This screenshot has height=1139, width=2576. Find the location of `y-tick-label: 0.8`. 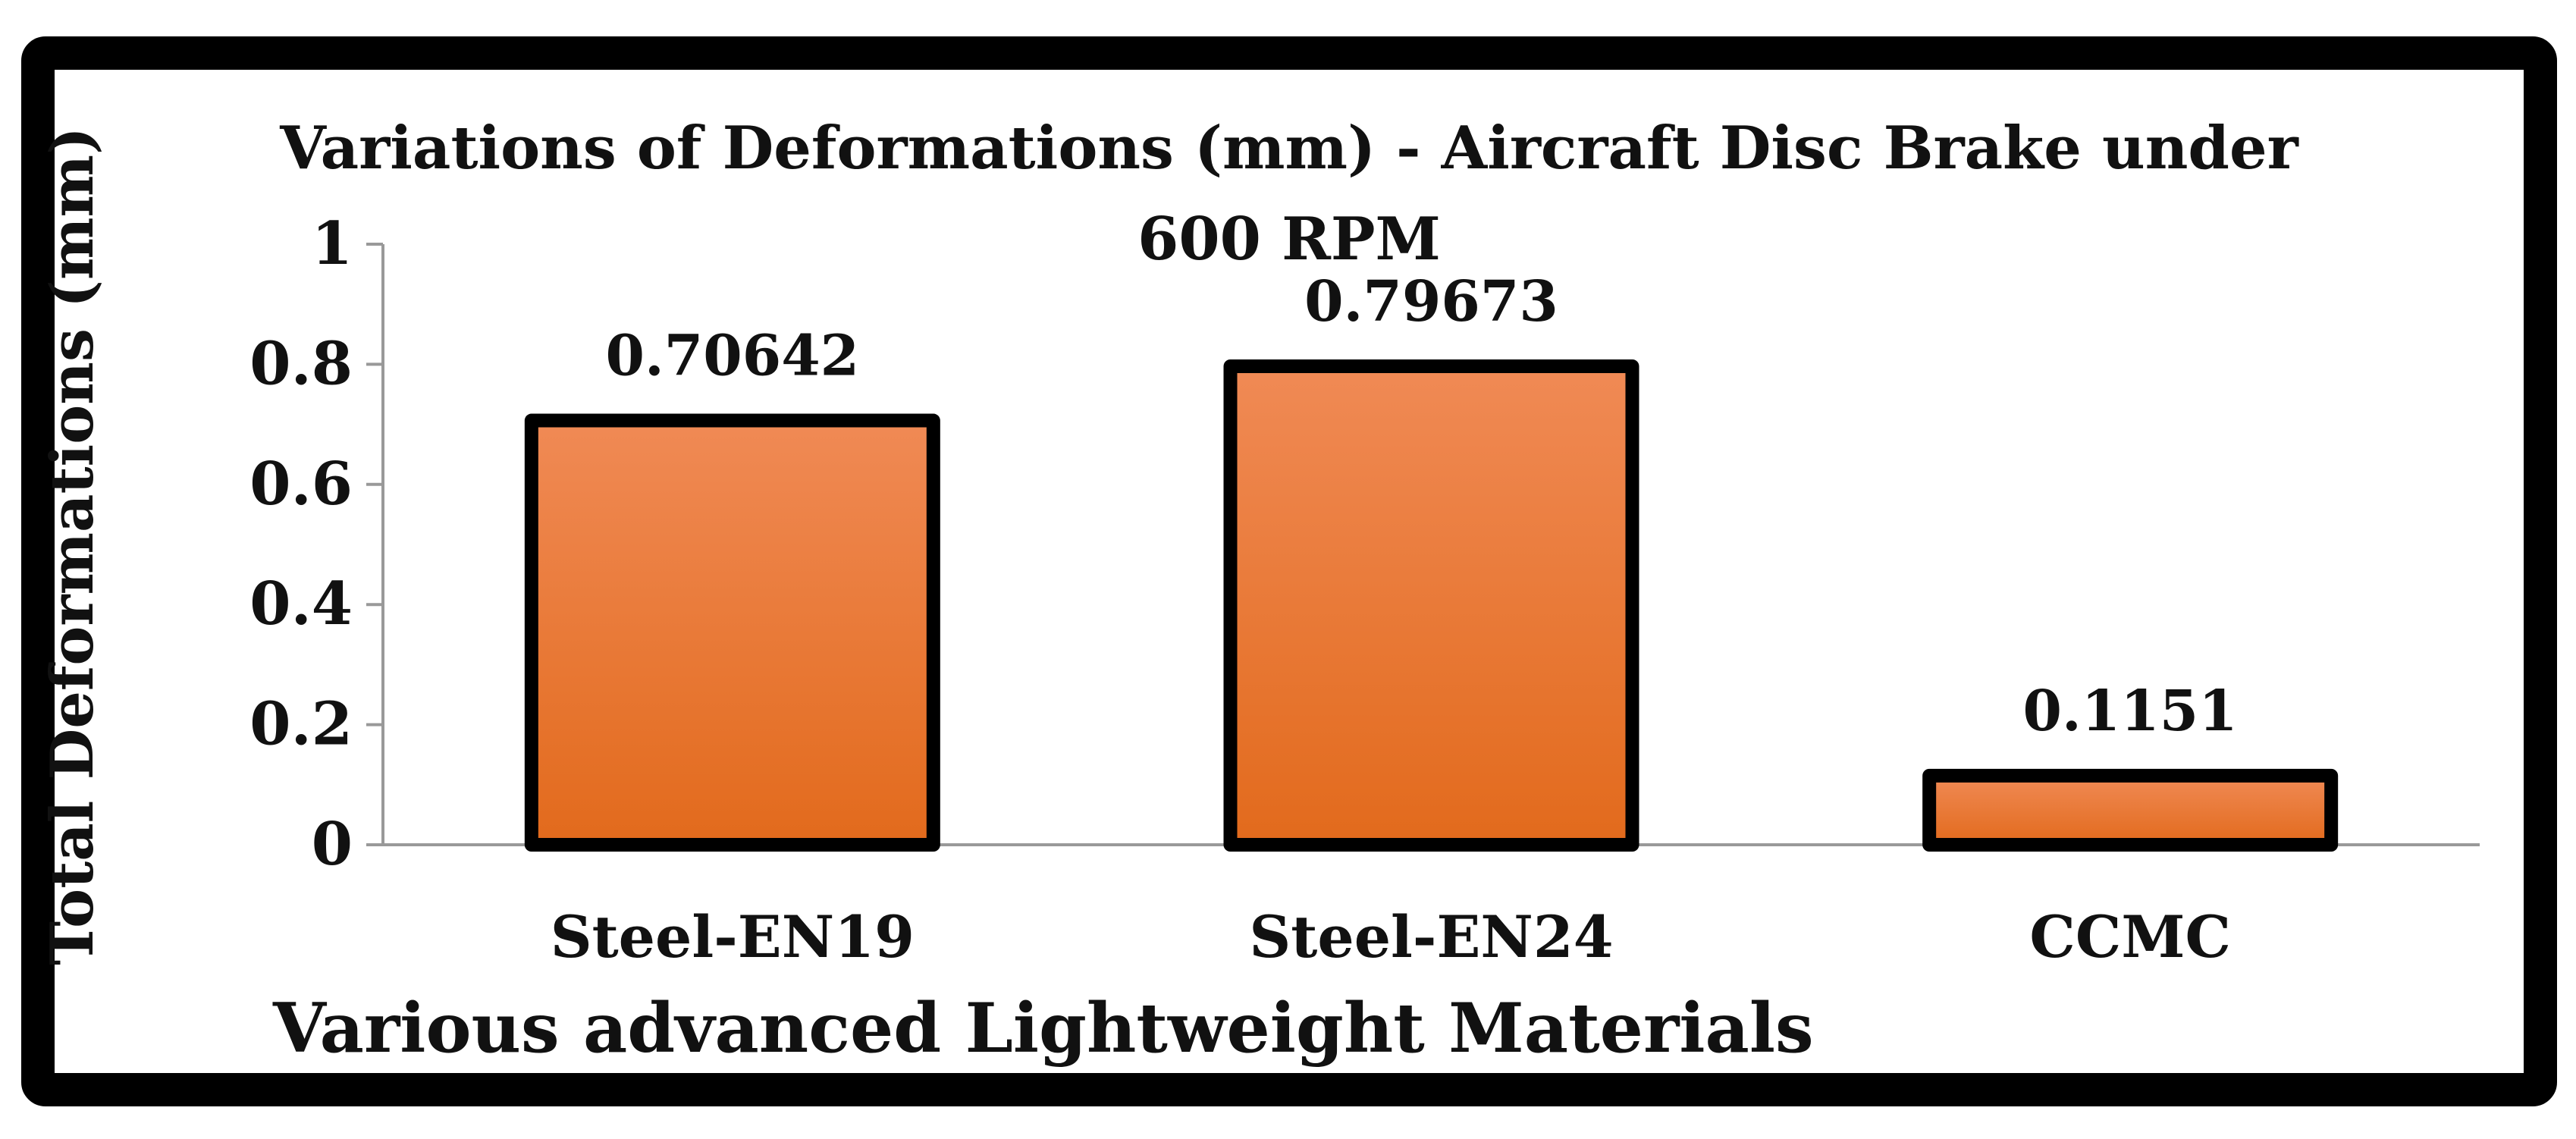

y-tick-label: 0.8 is located at coordinates (301, 363).